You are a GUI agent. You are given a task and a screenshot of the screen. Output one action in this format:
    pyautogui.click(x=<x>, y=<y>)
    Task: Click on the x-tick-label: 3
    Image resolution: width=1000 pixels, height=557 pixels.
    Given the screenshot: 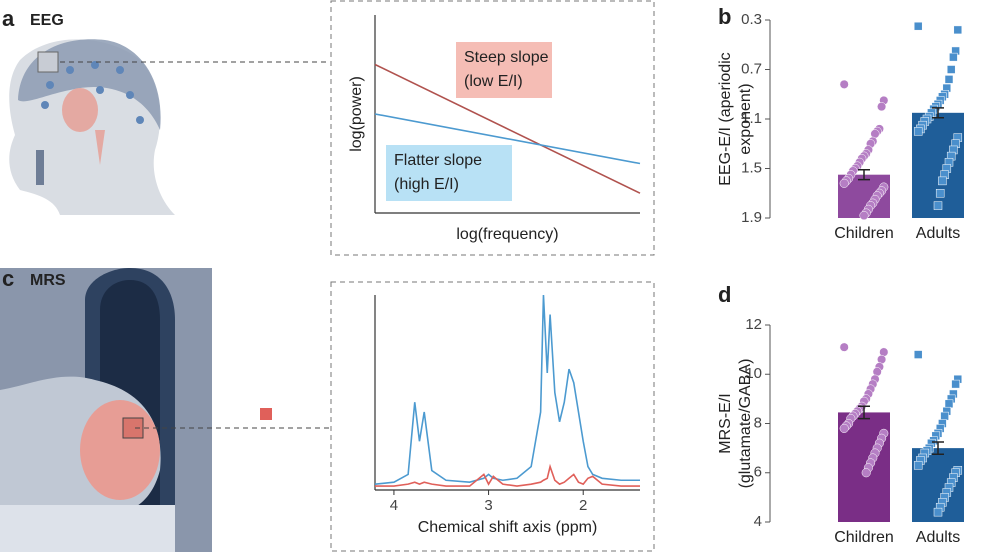 What is the action you would take?
    pyautogui.click(x=488, y=505)
    